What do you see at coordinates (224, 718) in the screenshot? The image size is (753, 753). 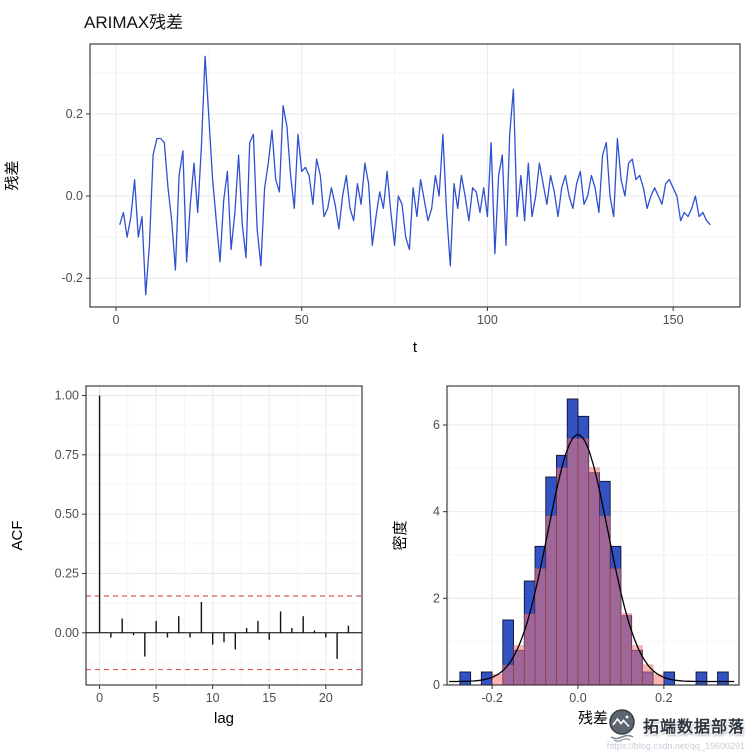 I see `svg-text: lag` at bounding box center [224, 718].